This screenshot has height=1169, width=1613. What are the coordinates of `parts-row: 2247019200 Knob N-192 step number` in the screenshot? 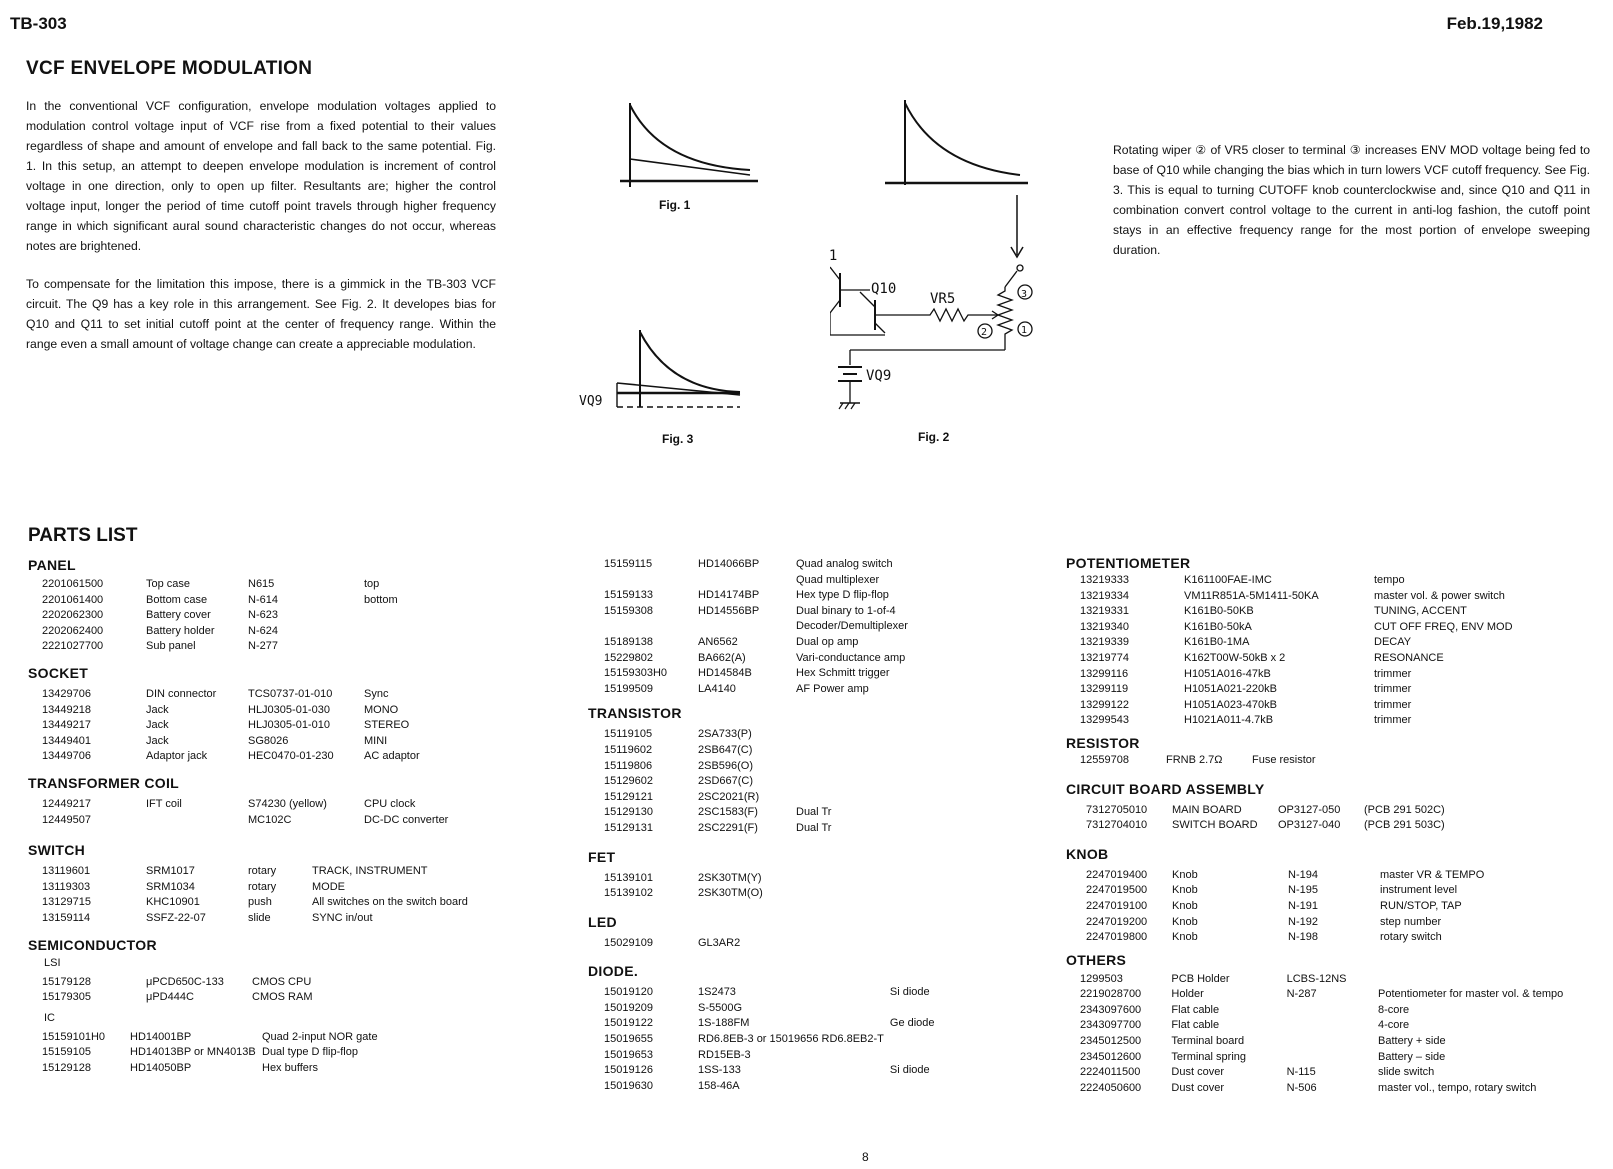 It's located at (1306, 923).